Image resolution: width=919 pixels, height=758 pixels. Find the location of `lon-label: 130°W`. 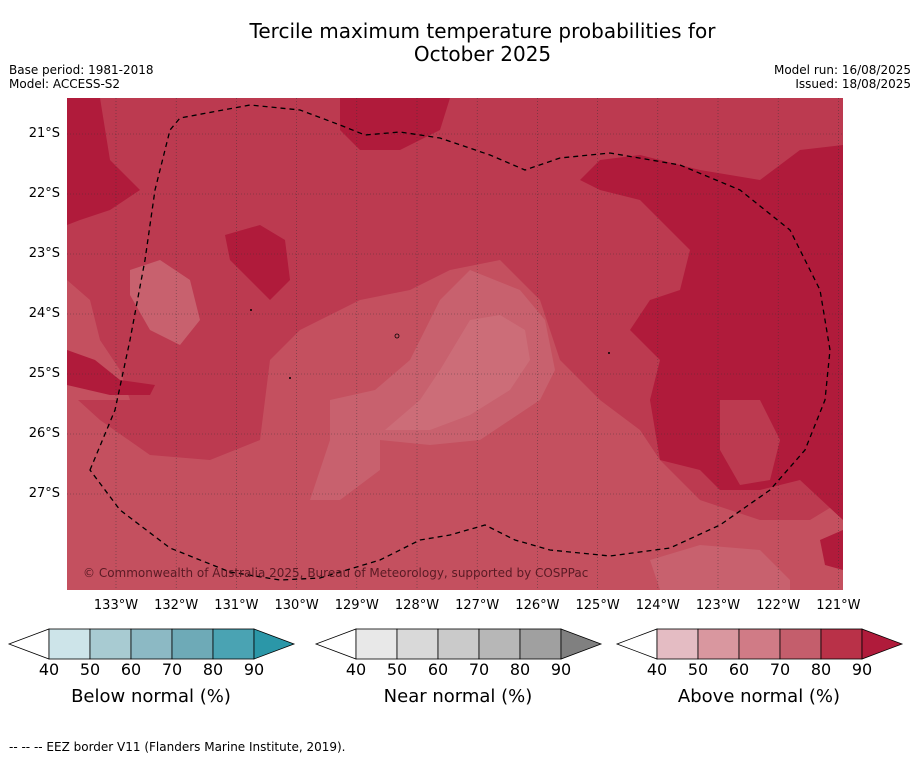

lon-label: 130°W is located at coordinates (296, 605).